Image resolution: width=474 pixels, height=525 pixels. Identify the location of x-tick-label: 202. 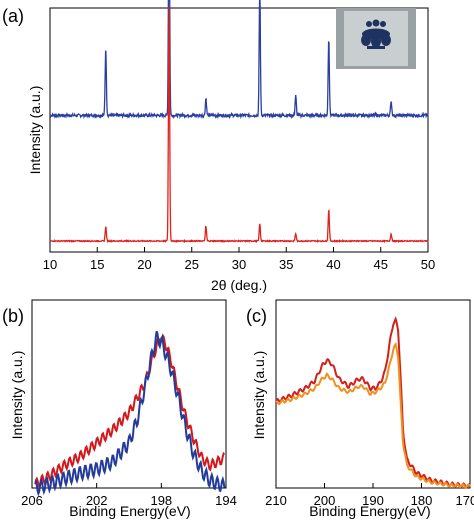
(97, 500).